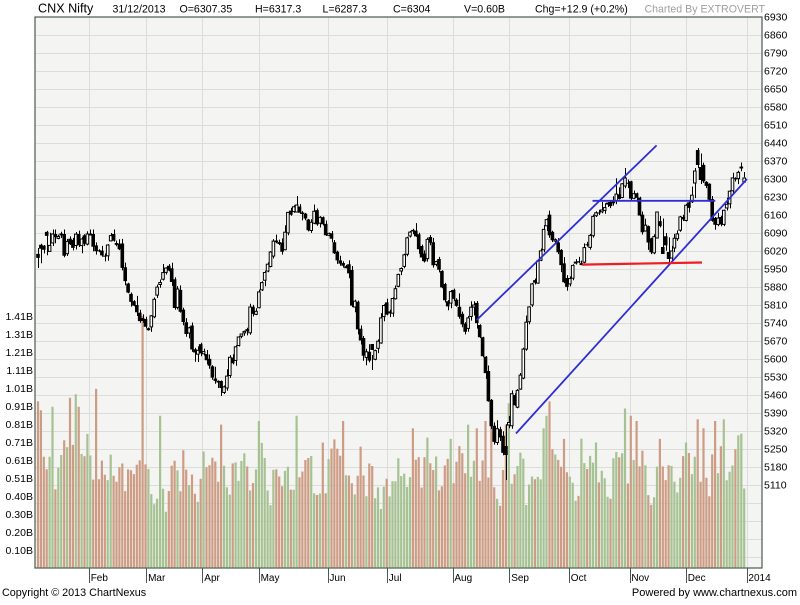 The image size is (800, 605). Describe the element at coordinates (776, 216) in the screenshot. I see `svg-text: 6160` at that location.